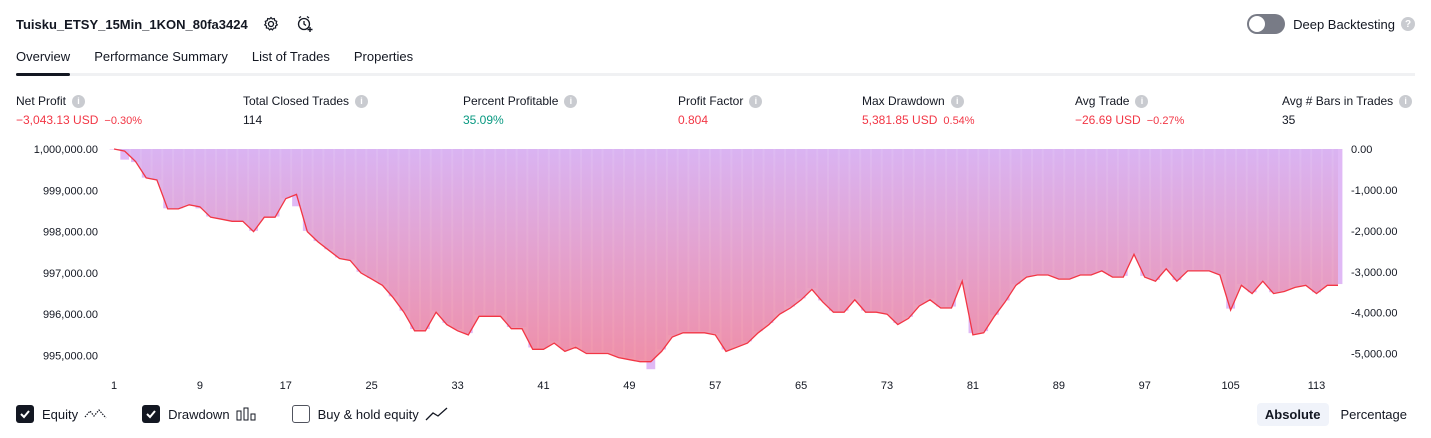 This screenshot has width=1431, height=438. What do you see at coordinates (66, 150) in the screenshot?
I see `y-left-tick-label: 1,000,000.00` at bounding box center [66, 150].